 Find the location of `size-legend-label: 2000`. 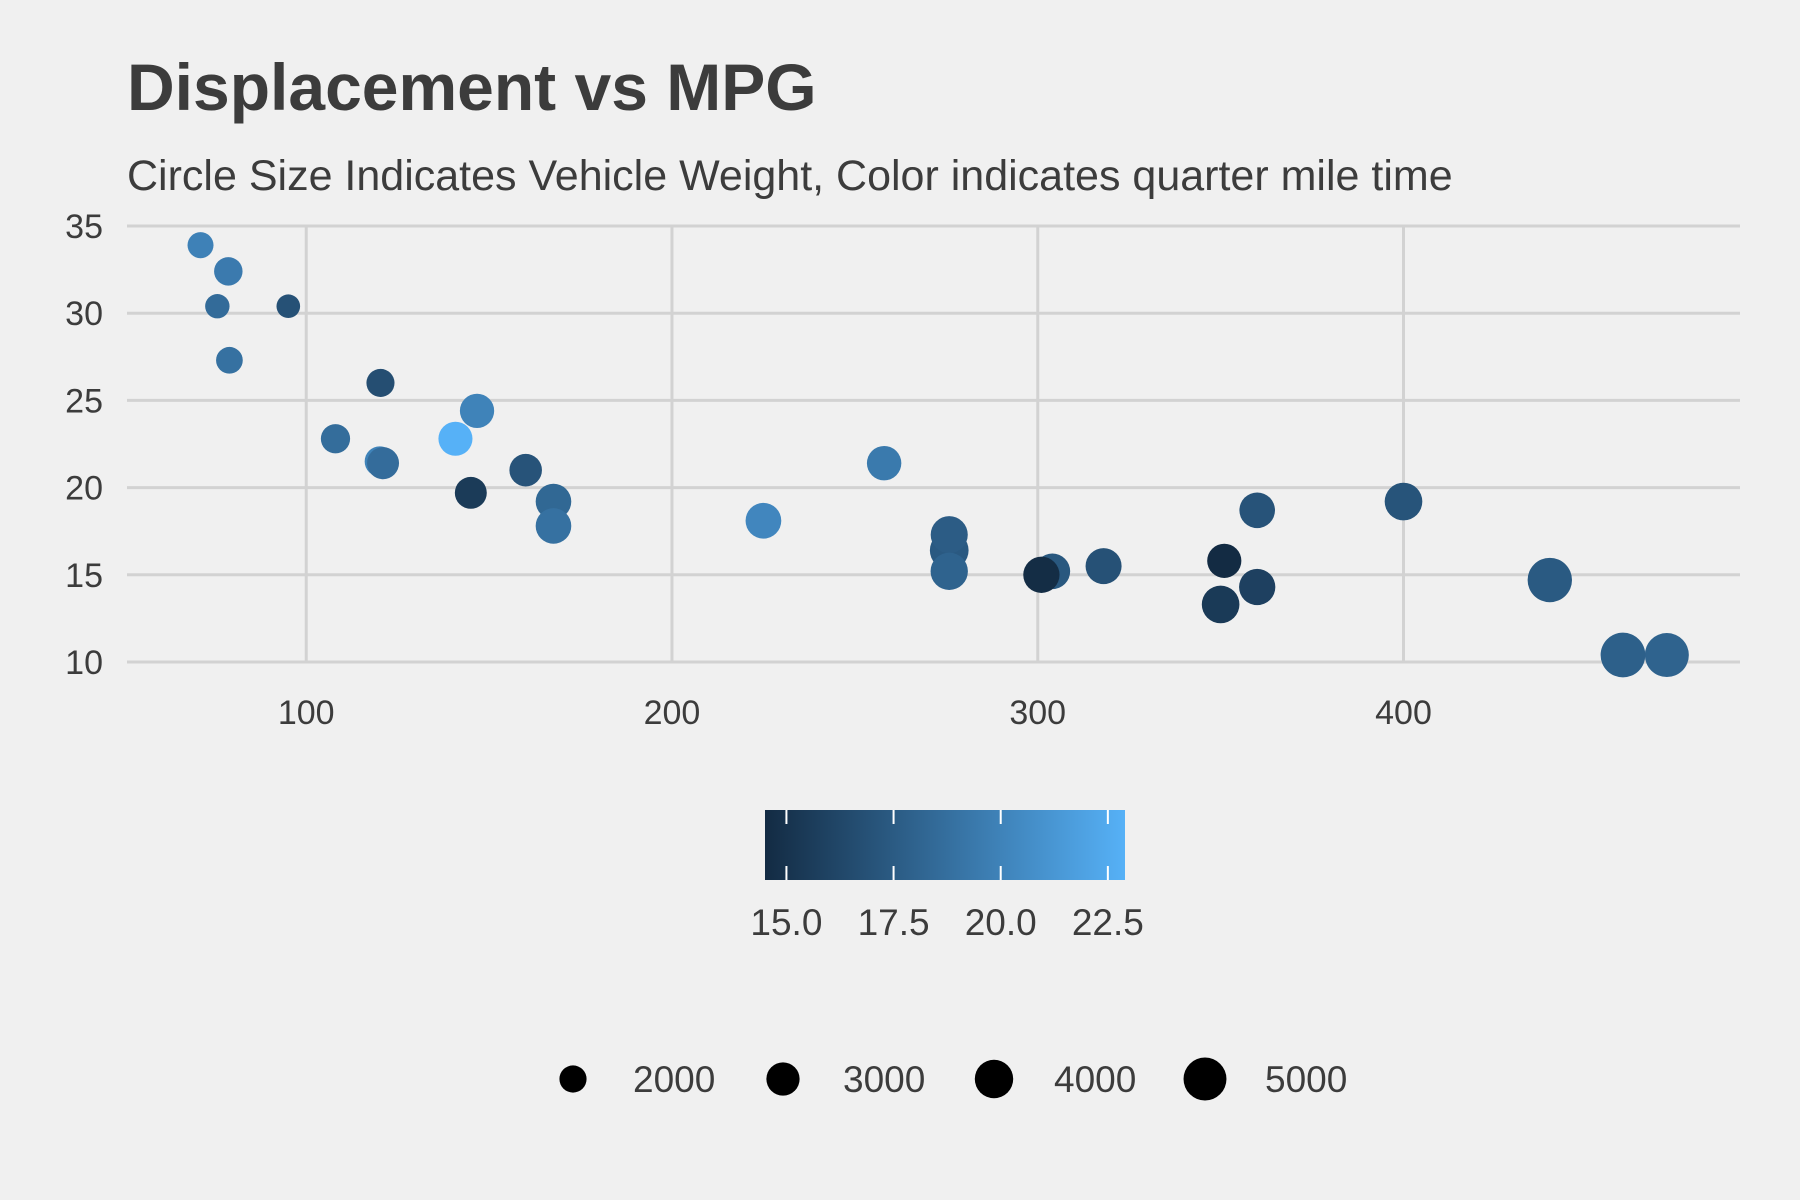

size-legend-label: 2000 is located at coordinates (674, 1079).